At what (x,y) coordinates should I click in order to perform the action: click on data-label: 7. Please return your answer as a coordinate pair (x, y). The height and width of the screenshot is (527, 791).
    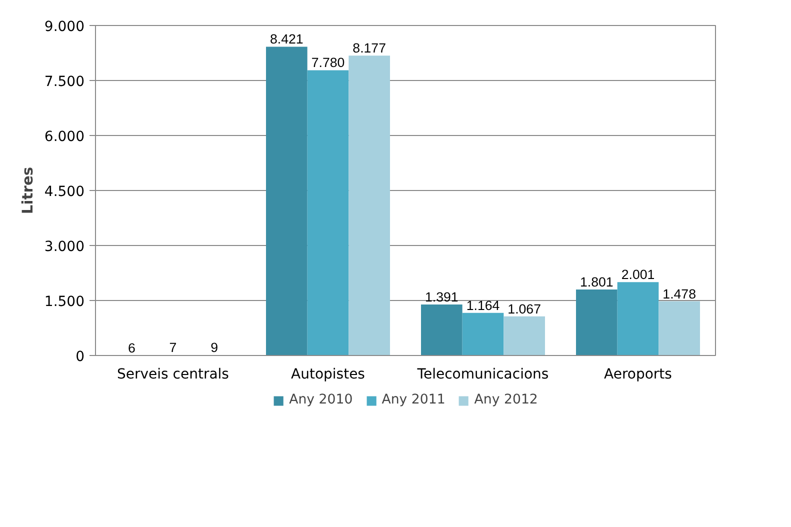
    Looking at the image, I should click on (173, 348).